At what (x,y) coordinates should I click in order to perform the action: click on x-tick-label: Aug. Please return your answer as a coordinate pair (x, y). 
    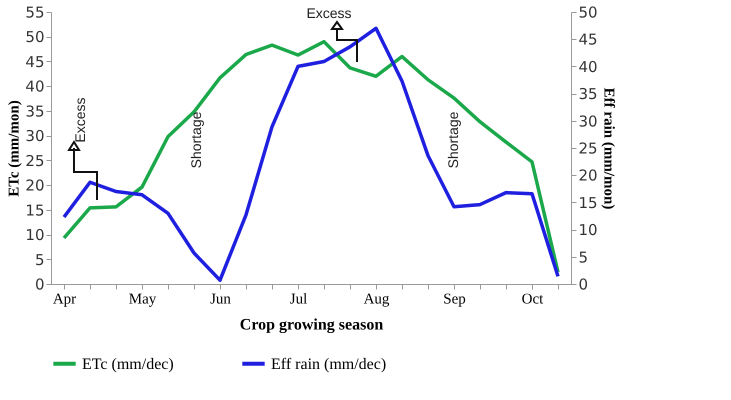
    Looking at the image, I should click on (377, 300).